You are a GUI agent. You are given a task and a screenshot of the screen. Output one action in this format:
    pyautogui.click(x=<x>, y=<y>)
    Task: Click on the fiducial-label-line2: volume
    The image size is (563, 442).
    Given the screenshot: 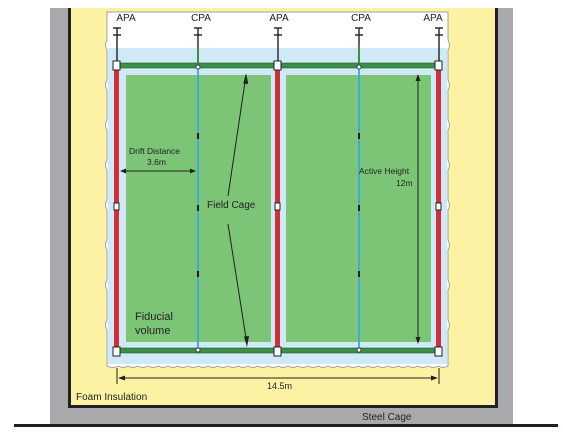 What is the action you would take?
    pyautogui.click(x=152, y=331)
    